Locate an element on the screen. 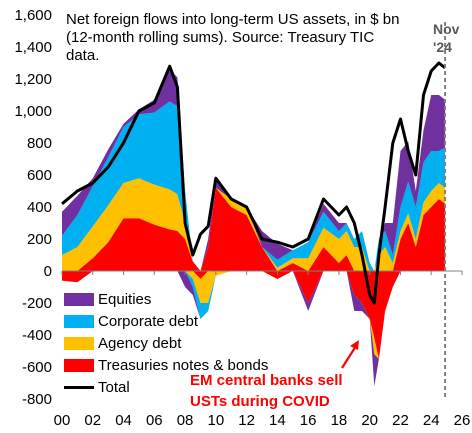 The width and height of the screenshot is (472, 433). y-tick-label: -600 is located at coordinates (37, 367).